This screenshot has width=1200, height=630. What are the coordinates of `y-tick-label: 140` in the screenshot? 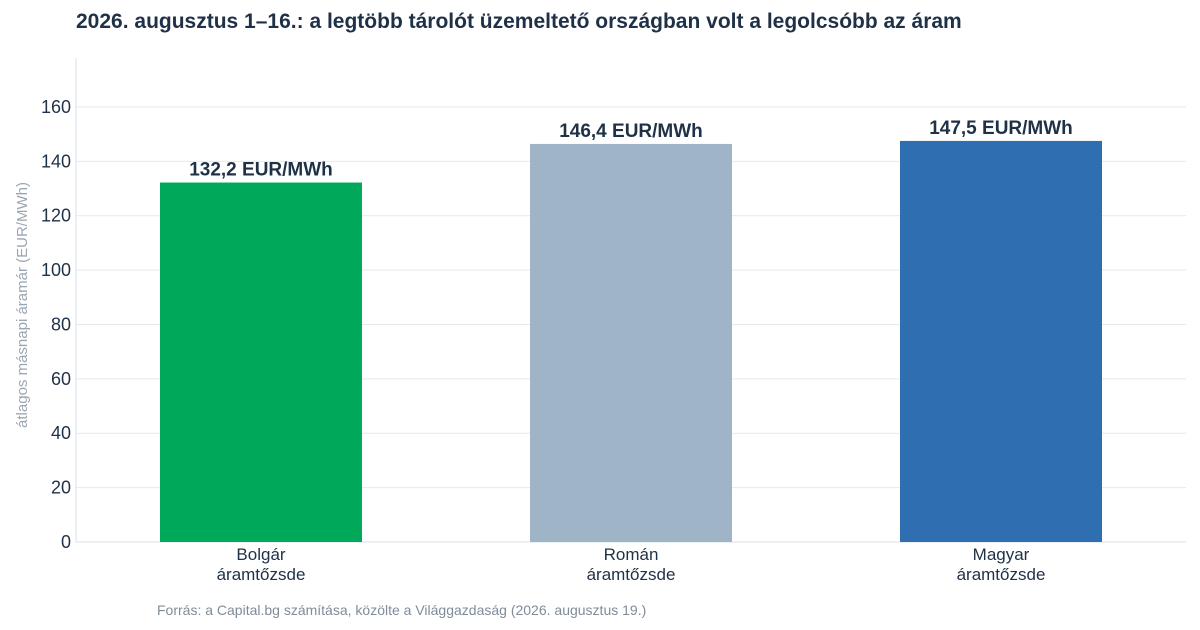 It's located at (56, 161).